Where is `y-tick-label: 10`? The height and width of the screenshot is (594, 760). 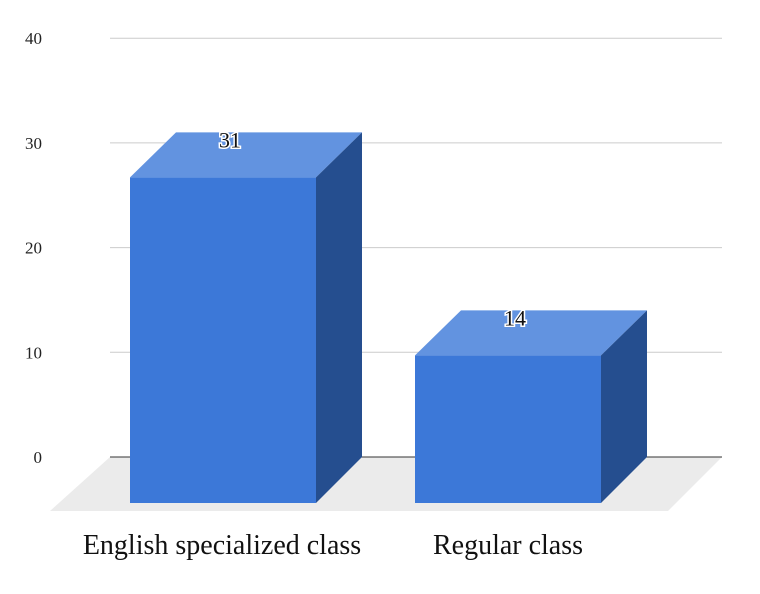
y-tick-label: 10 is located at coordinates (33, 352).